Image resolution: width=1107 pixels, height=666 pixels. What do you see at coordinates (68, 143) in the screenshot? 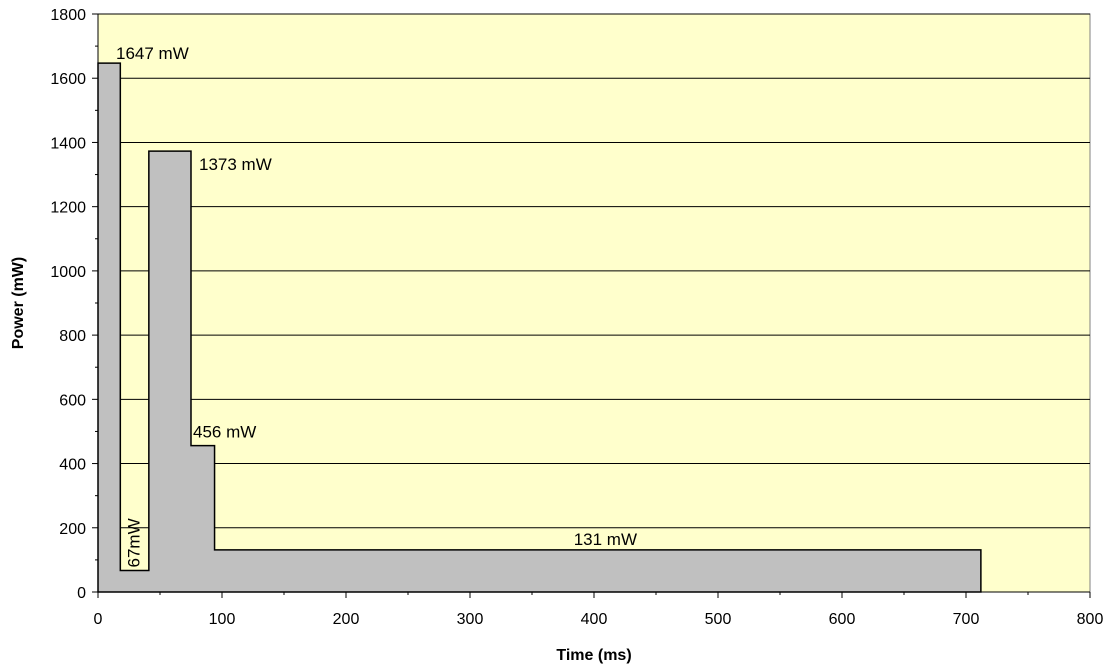
I see `y-tick-label: 1400` at bounding box center [68, 143].